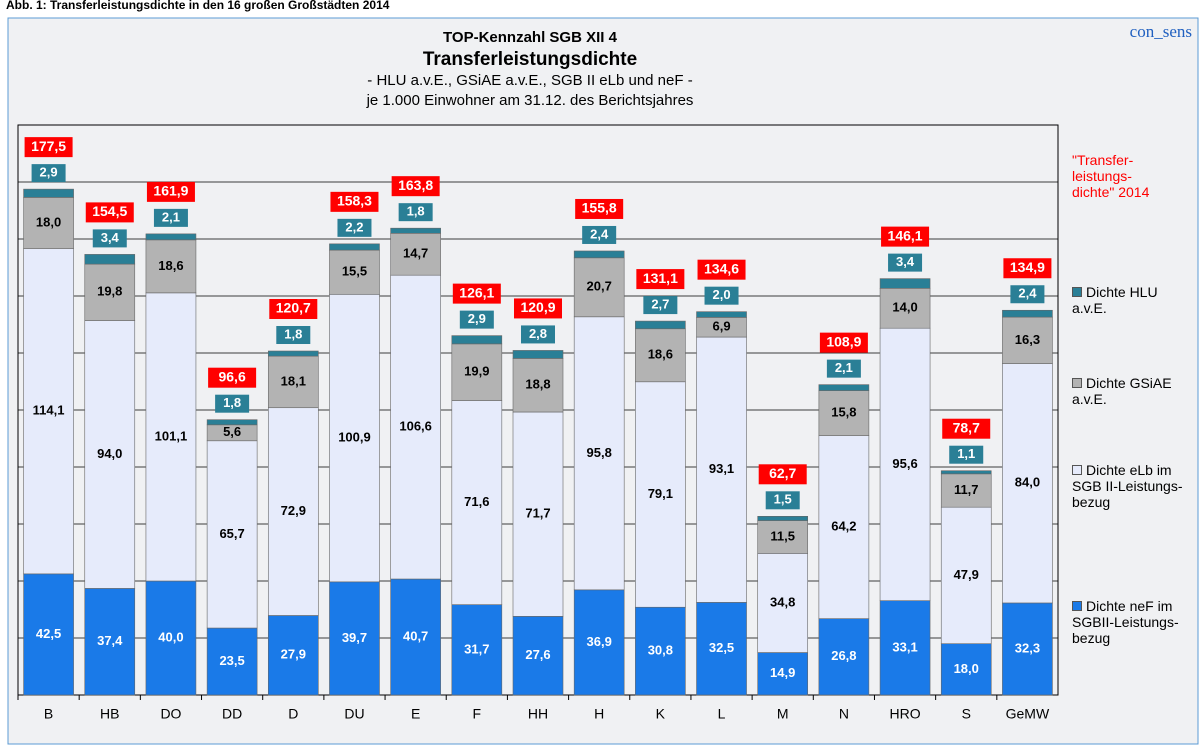  I want to click on data-label: 32,5, so click(721, 647).